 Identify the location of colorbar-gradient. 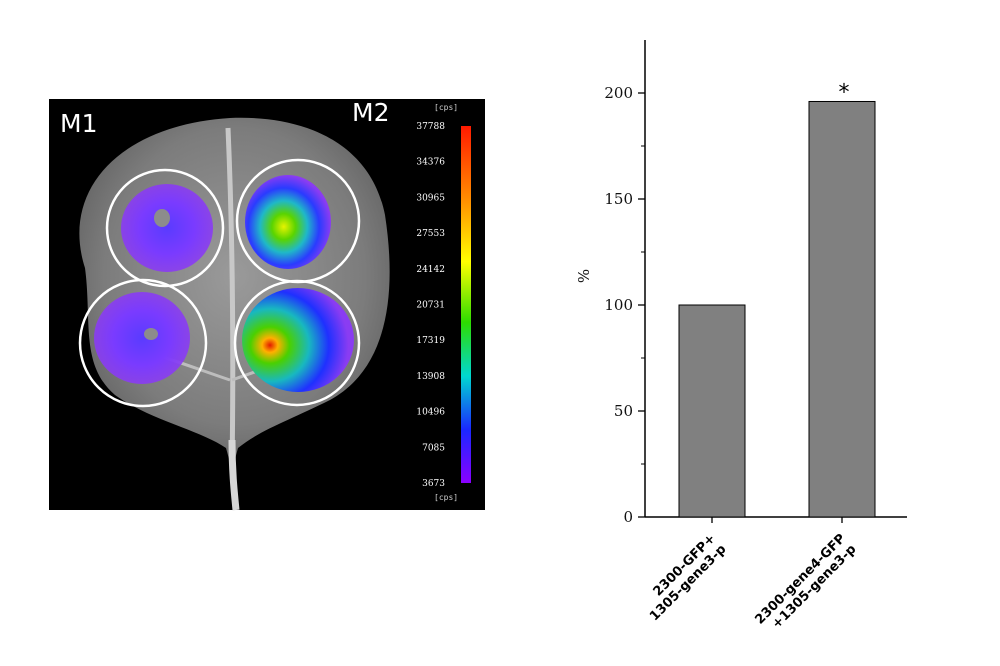
(466, 304).